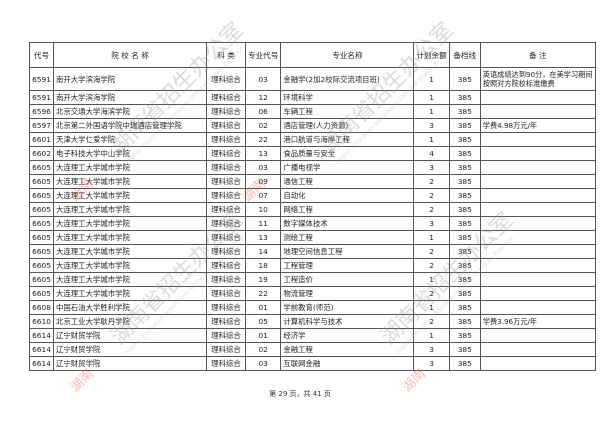 Image resolution: width=600 pixels, height=424 pixels. I want to click on header-row: 代号 院 校 名 称 科 类 专业代号 专业名称 计划余额 备档线 备 注, so click(312, 55).